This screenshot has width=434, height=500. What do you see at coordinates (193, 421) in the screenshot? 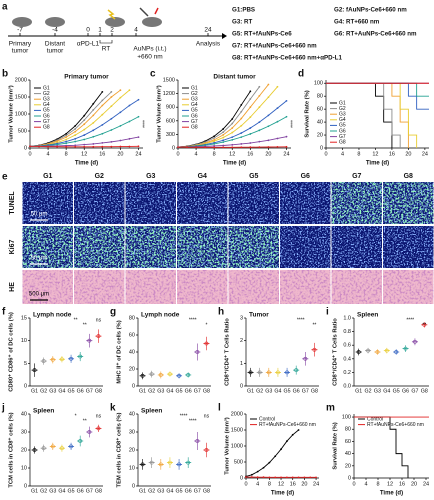
I see `significance: ****` at bounding box center [193, 421].